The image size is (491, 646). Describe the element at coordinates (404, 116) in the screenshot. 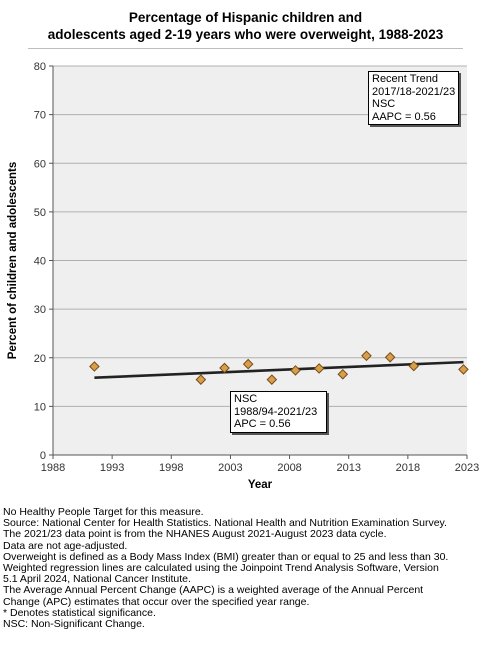

I see `recent-trend-line-4: AAPC = 0.56` at that location.